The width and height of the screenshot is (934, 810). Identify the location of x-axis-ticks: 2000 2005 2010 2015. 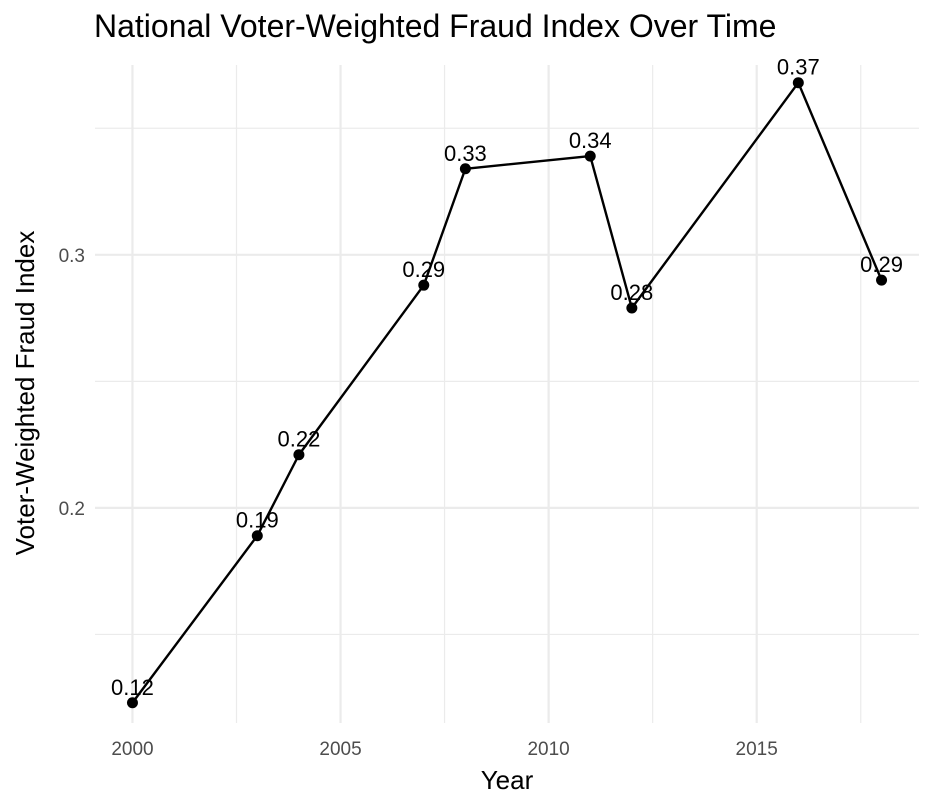
(444, 749).